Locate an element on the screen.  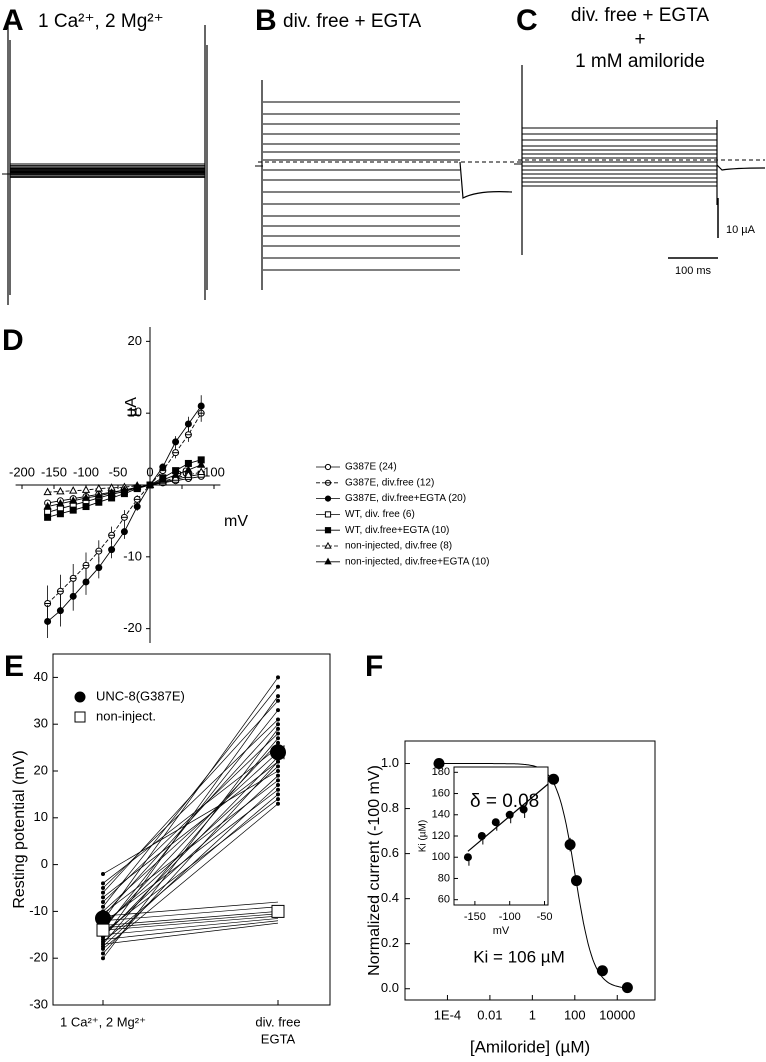
ki-annotation: Ki = 106 µM is located at coordinates (519, 956).